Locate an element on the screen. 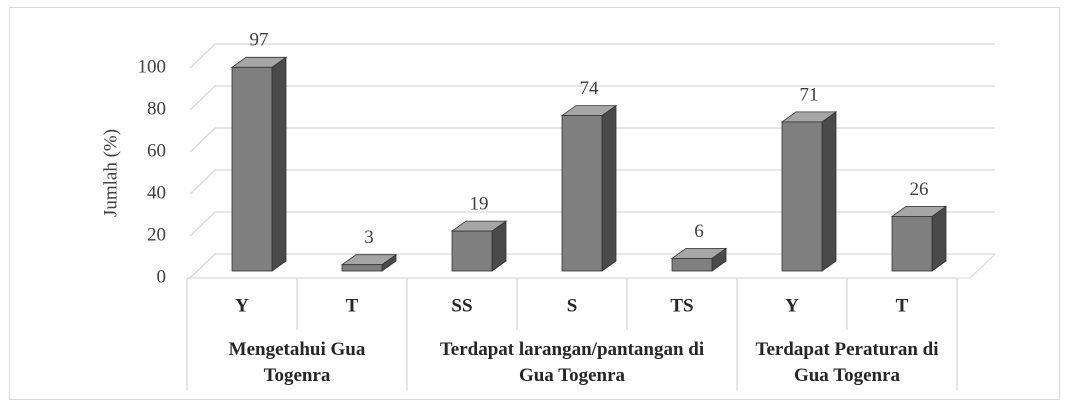 The image size is (1071, 413). group-label-box: Mengetahui Gua Togenra is located at coordinates (297, 362).